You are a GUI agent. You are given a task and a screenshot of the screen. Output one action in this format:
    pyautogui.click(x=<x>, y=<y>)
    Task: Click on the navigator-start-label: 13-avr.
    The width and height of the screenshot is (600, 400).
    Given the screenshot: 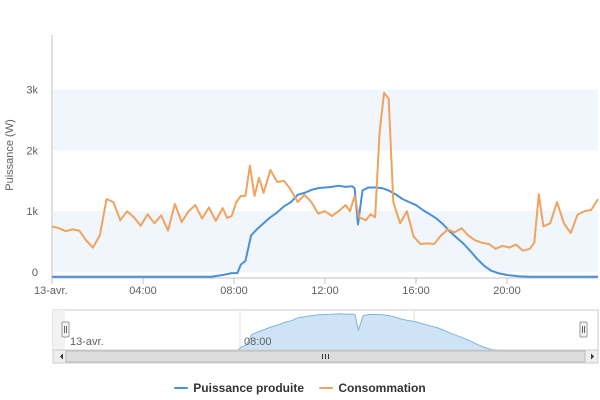 What is the action you would take?
    pyautogui.click(x=87, y=342)
    